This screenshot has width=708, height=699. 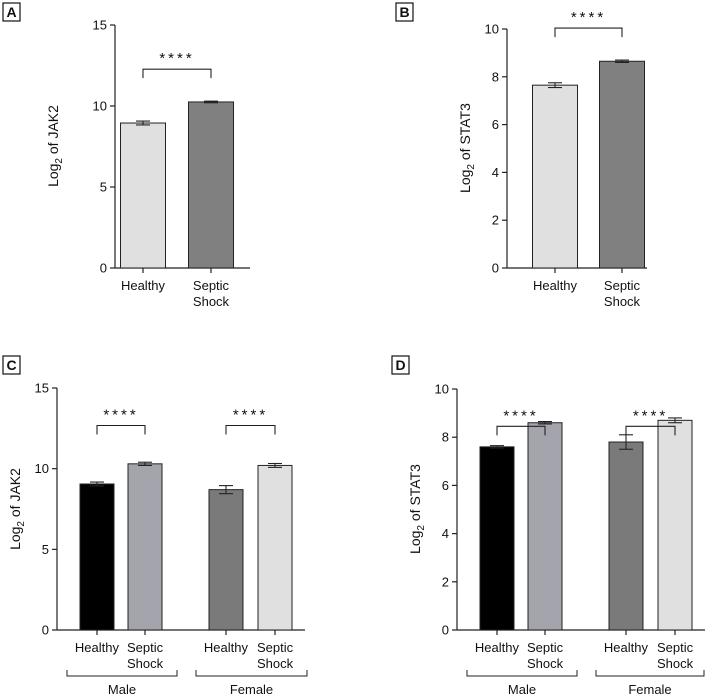 I want to click on panel-label: B, so click(x=404, y=12).